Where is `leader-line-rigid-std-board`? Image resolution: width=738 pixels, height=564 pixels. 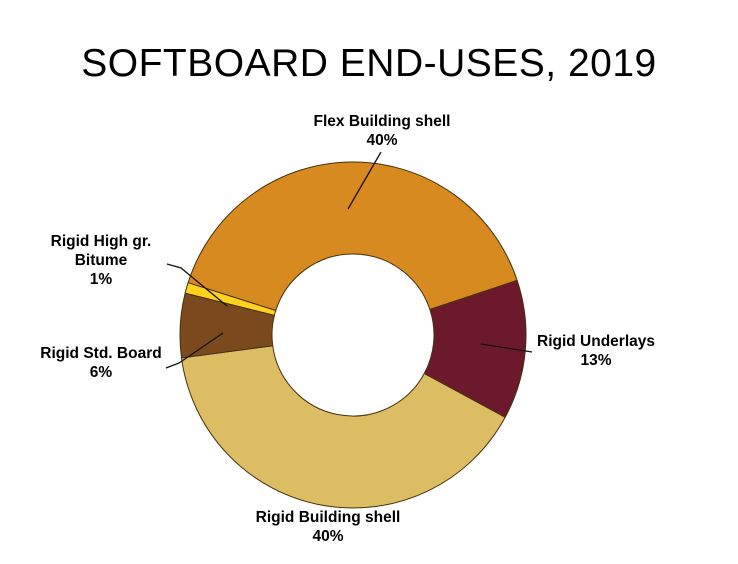 leader-line-rigid-std-board is located at coordinates (194, 350).